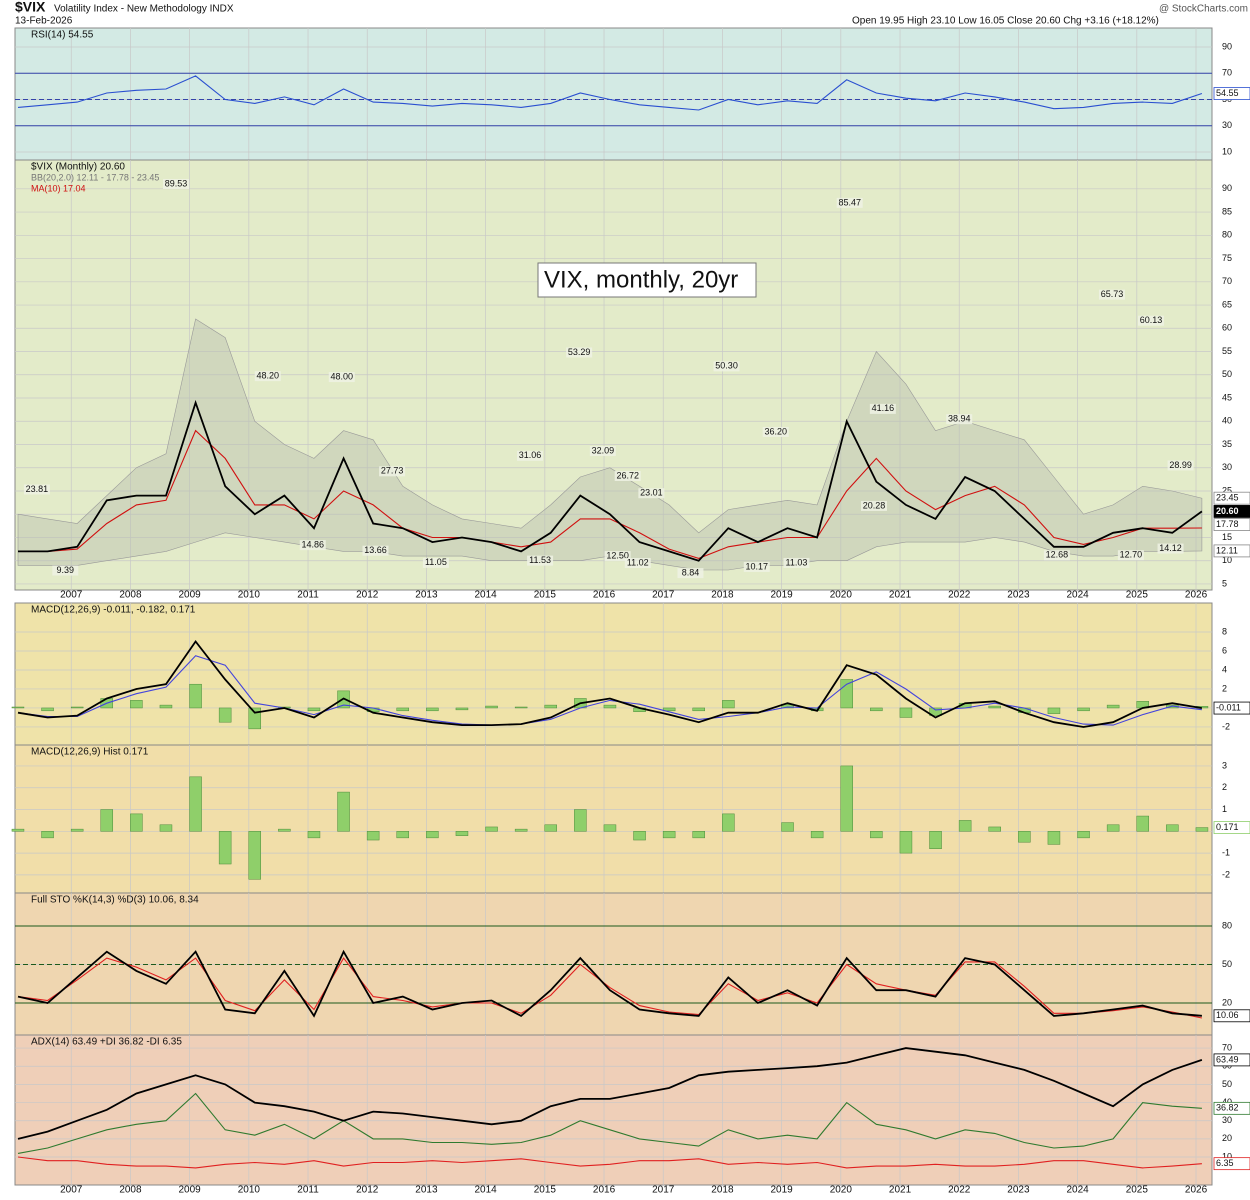  What do you see at coordinates (1227, 1047) in the screenshot?
I see `y-tick-label: 70` at bounding box center [1227, 1047].